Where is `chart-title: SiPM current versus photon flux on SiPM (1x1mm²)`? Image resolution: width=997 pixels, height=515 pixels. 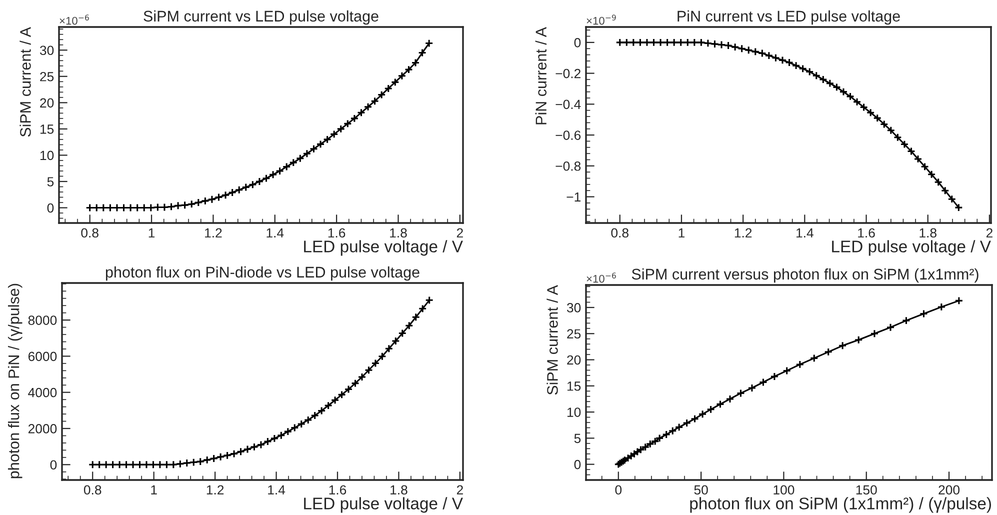
chart-title: SiPM current versus photon flux on SiPM (1x1mm²) is located at coordinates (805, 275).